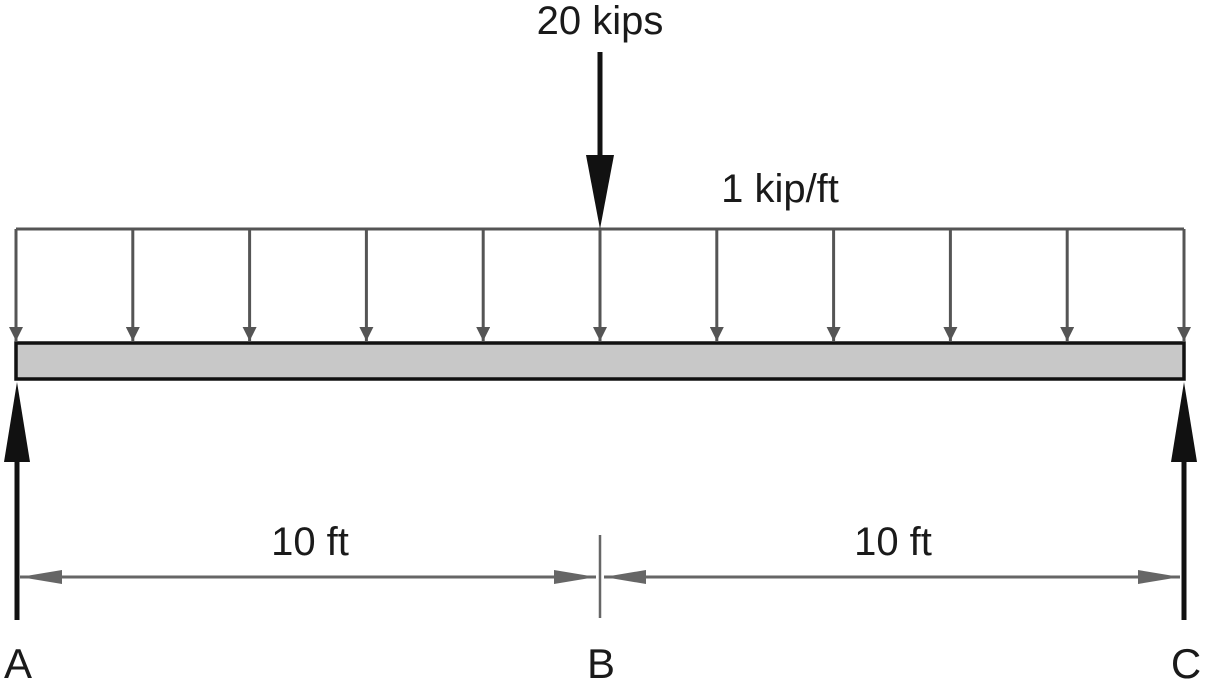 Image resolution: width=1205 pixels, height=682 pixels. Describe the element at coordinates (1184, 422) in the screenshot. I see `reaction-c-arrow-head` at that location.